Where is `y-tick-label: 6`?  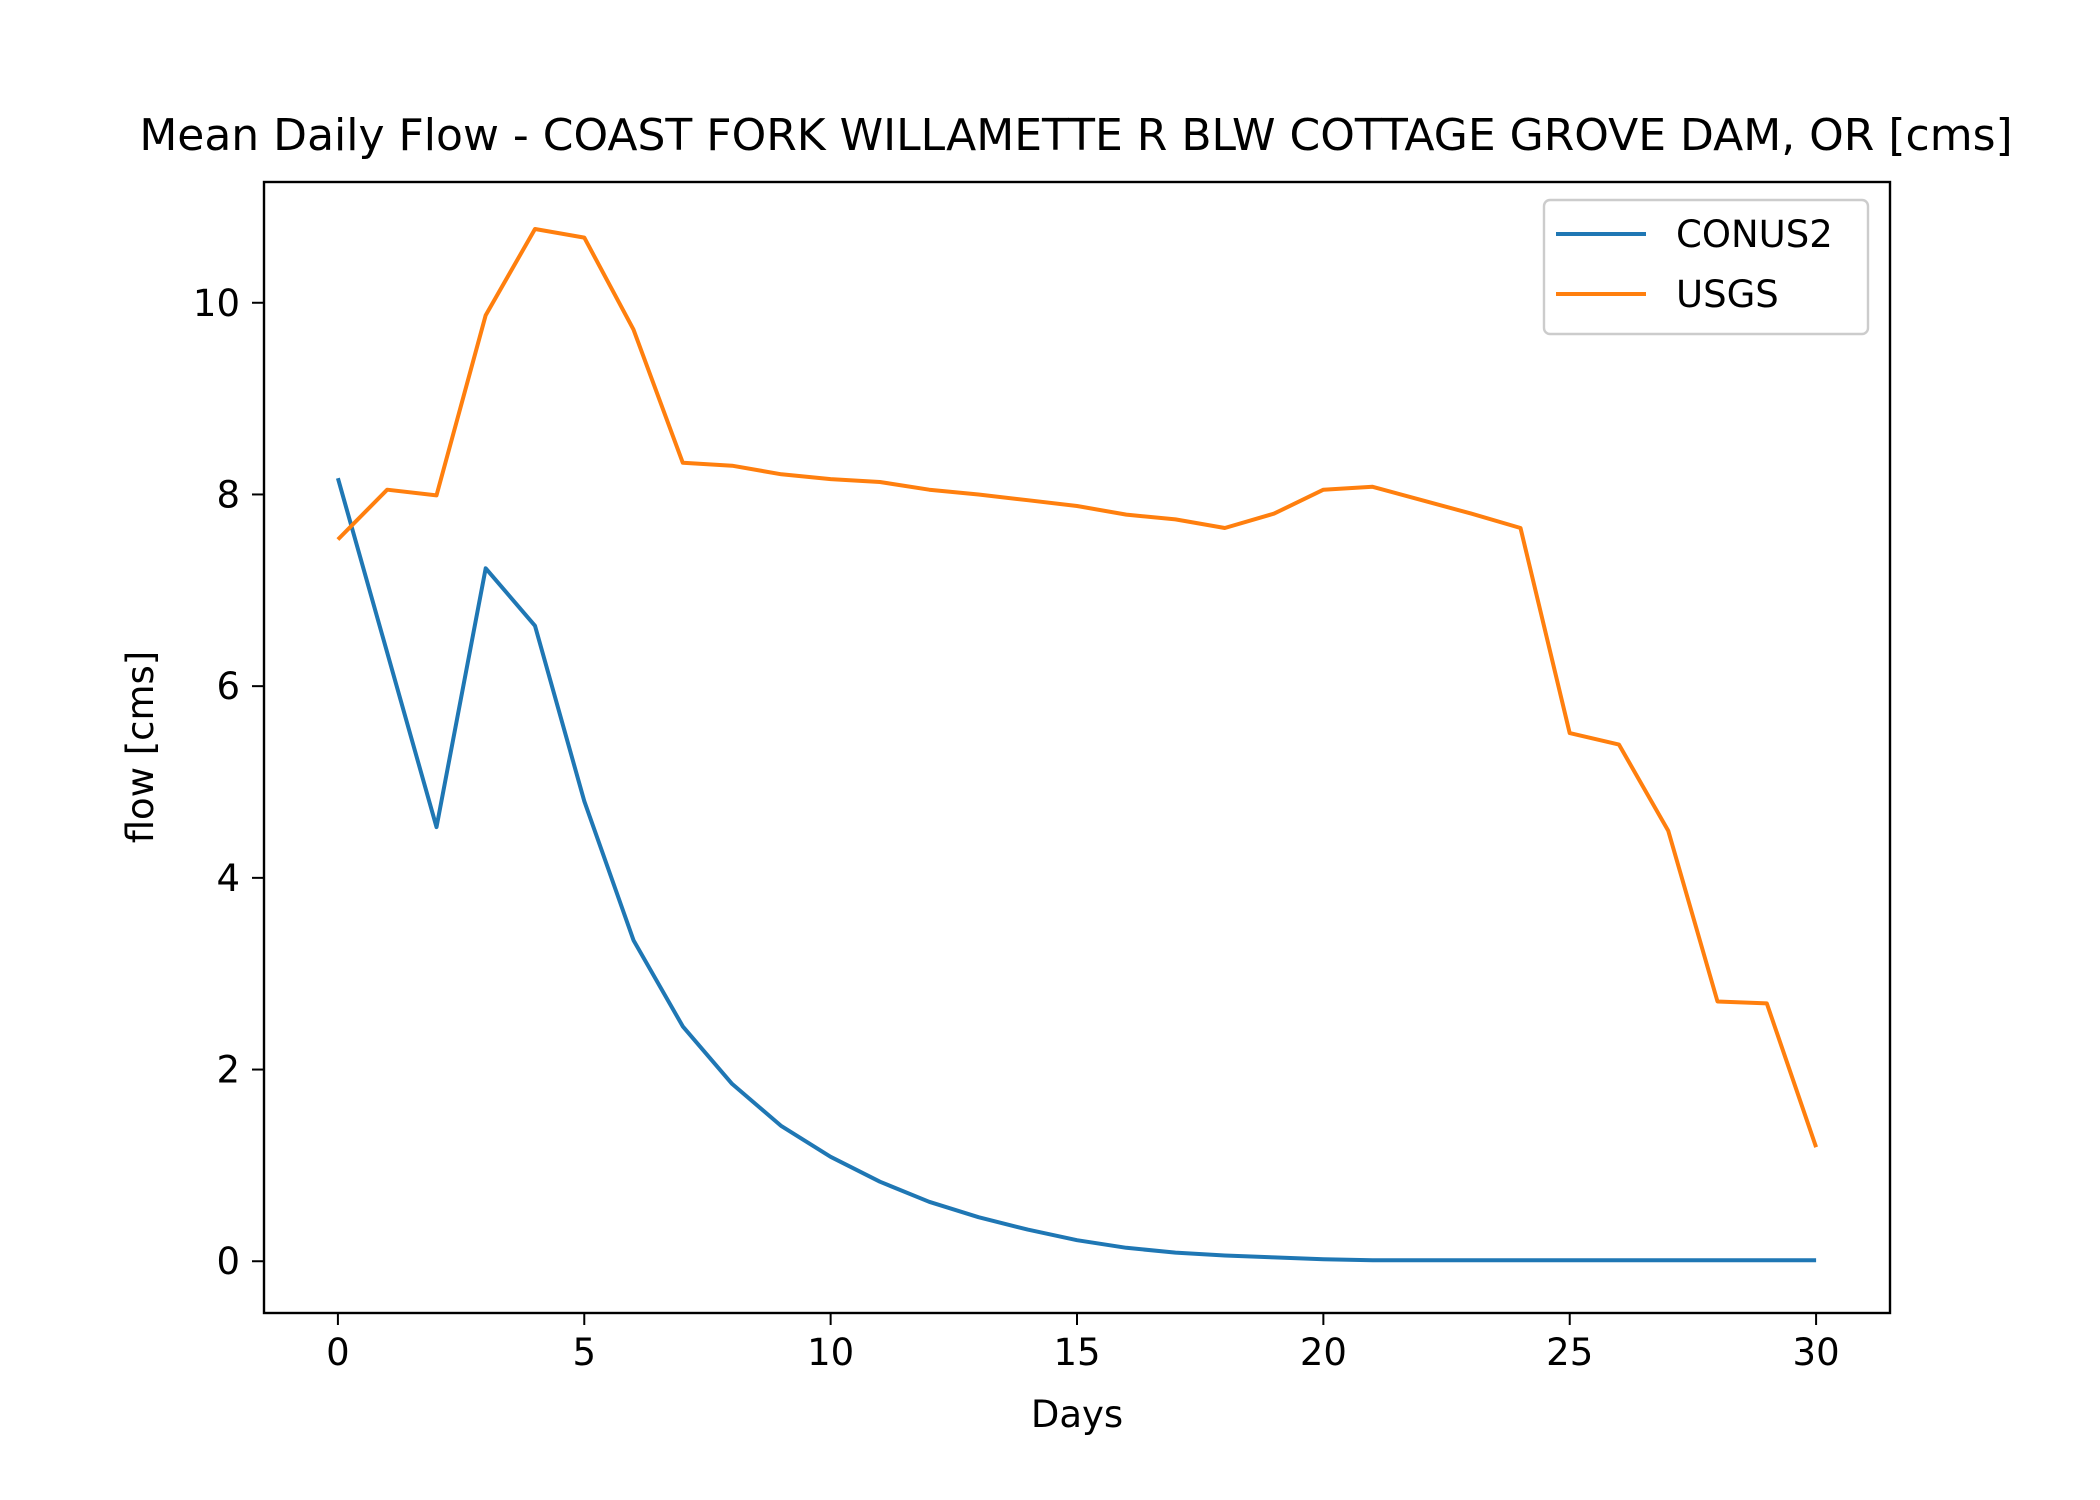 y-tick-label: 6 is located at coordinates (228, 686).